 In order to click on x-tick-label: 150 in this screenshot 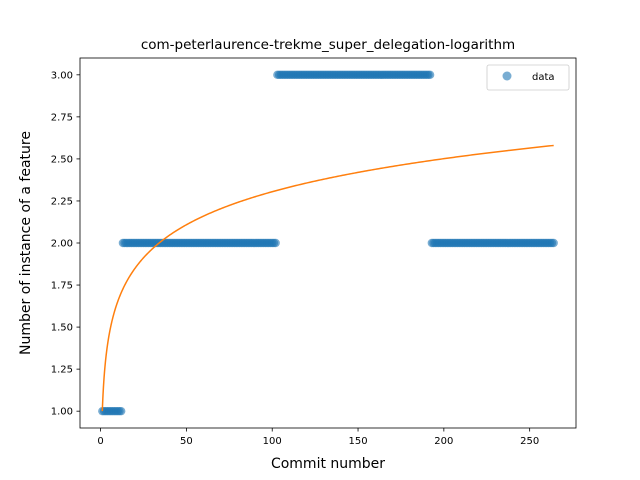, I will do `click(357, 441)`.